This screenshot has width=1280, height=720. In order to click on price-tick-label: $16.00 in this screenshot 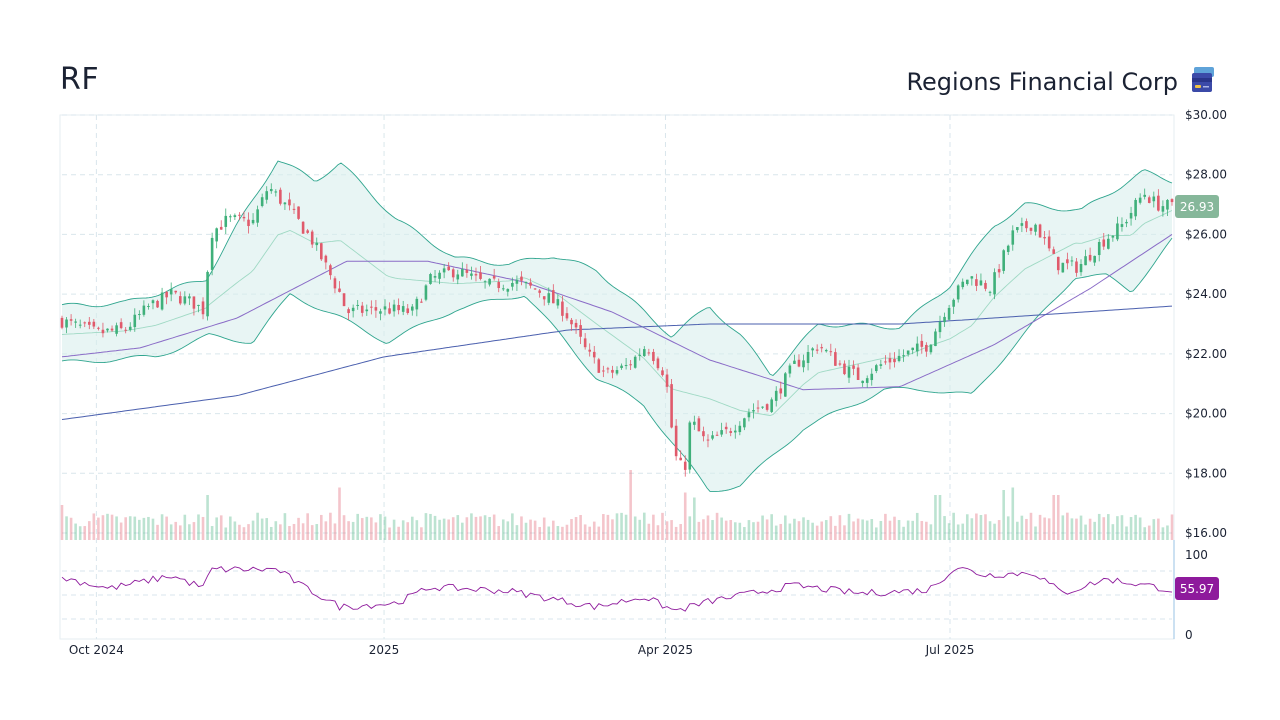, I will do `click(1206, 533)`.